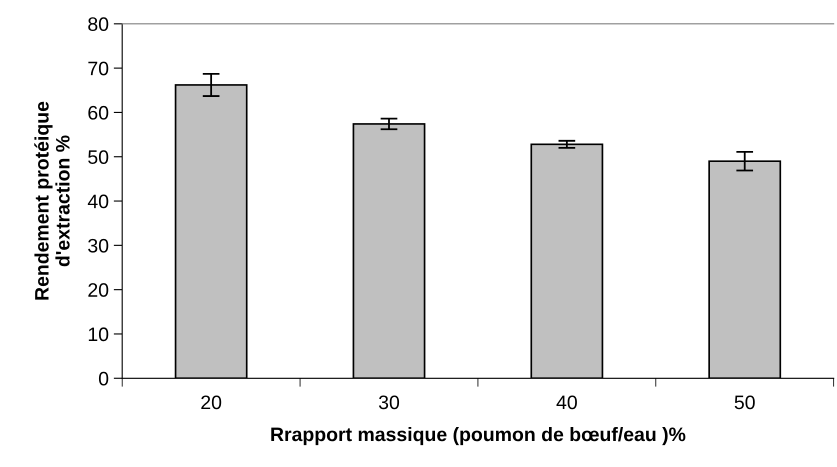 The width and height of the screenshot is (837, 467). What do you see at coordinates (52, 201) in the screenshot?
I see `y-axis-title: Rendement protéique d'extraction %` at bounding box center [52, 201].